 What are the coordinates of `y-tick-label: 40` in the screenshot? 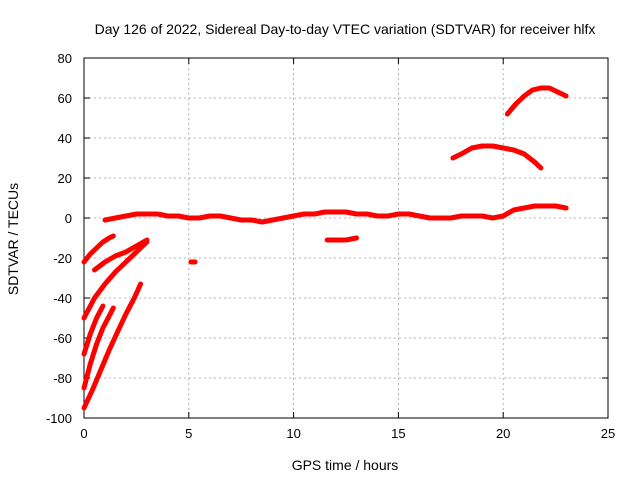 It's located at (65, 138).